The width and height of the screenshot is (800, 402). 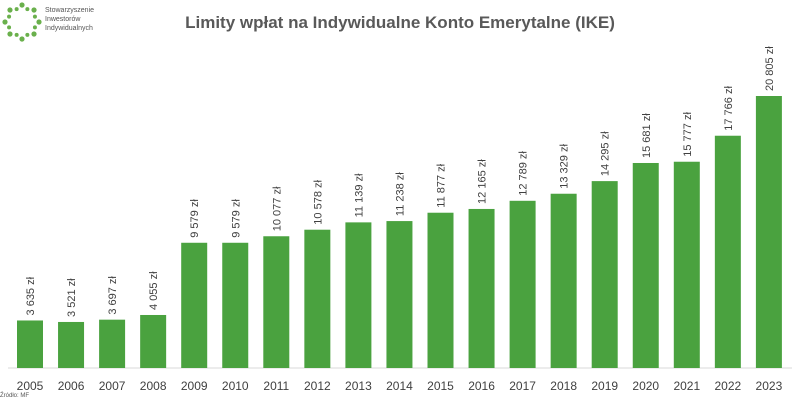 I want to click on data-label: 14 295 zł, so click(x=606, y=153).